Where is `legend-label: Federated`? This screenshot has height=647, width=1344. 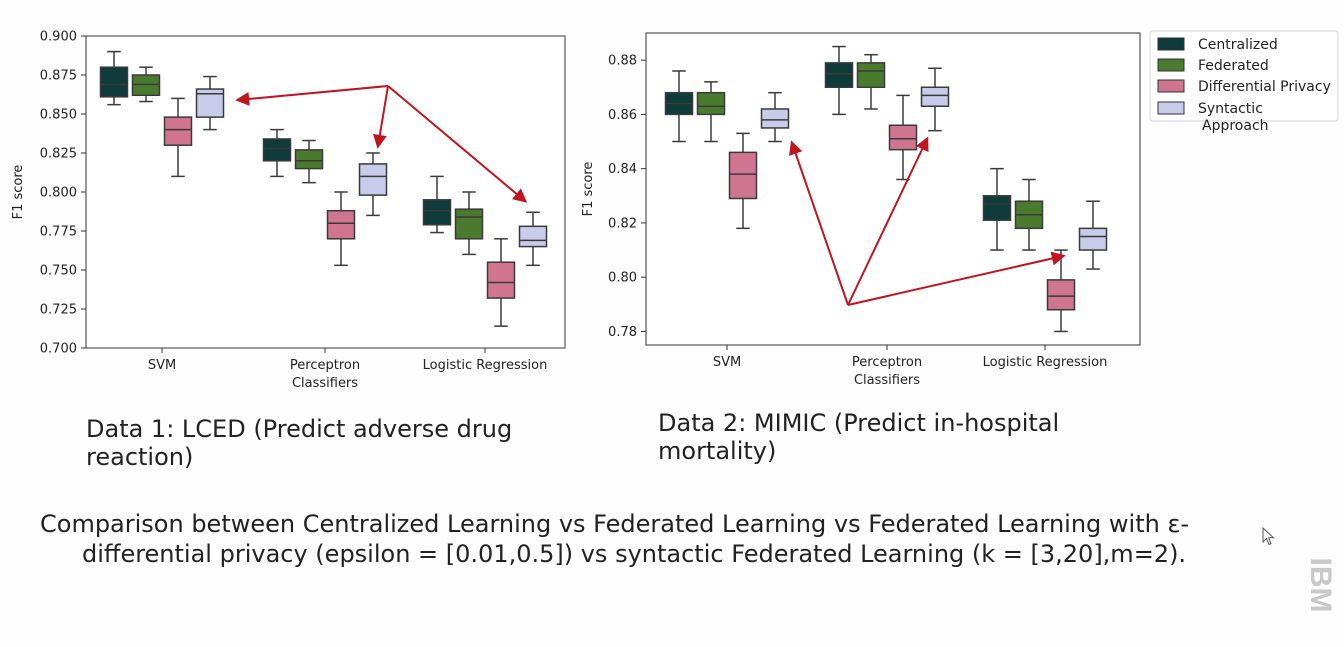 legend-label: Federated is located at coordinates (1233, 66).